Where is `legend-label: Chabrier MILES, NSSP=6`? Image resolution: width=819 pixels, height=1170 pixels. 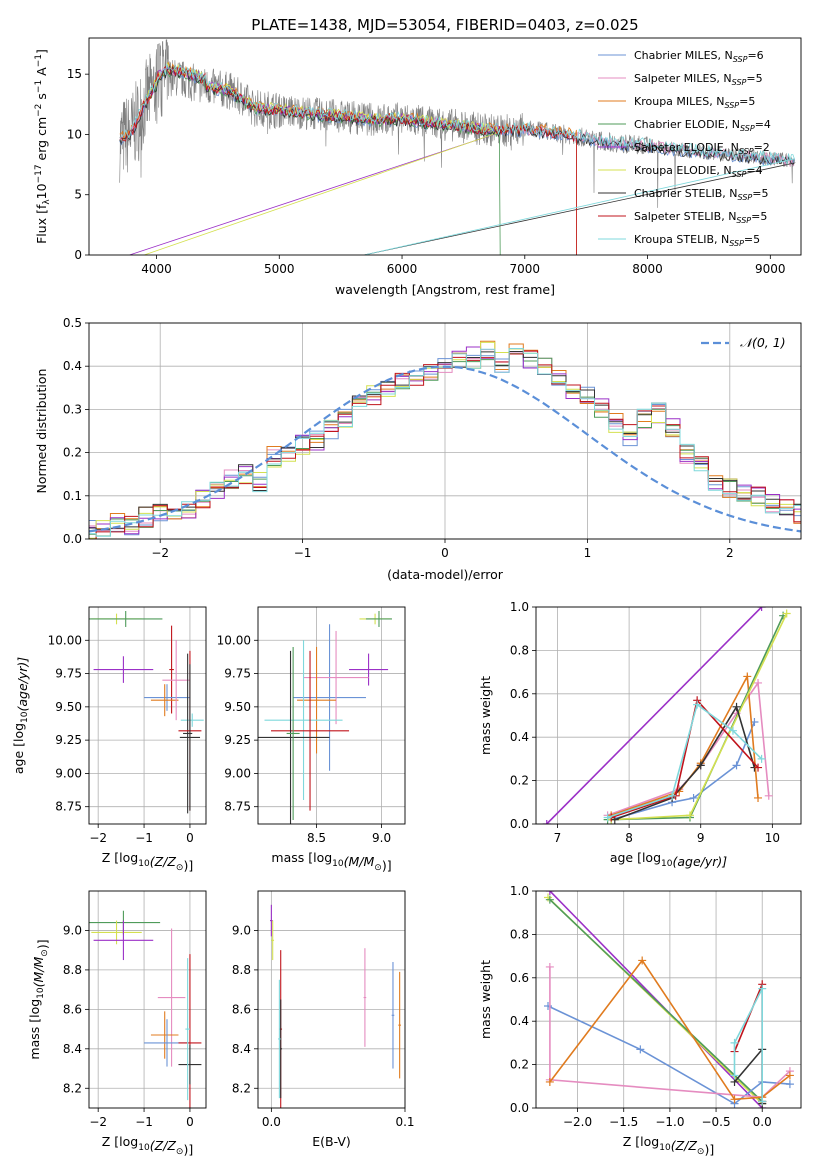 legend-label: Chabrier MILES, NSSP=6 is located at coordinates (699, 56).